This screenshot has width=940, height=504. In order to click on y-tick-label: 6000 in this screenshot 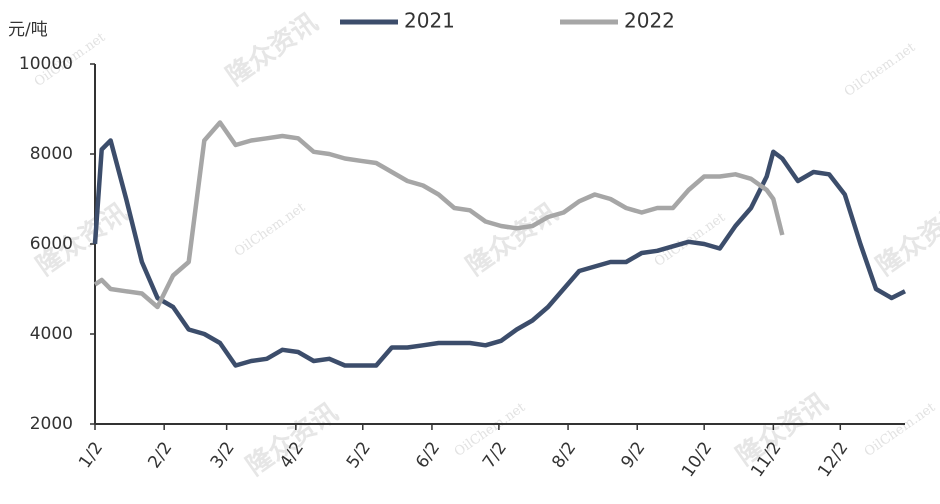, I will do `click(51, 244)`.